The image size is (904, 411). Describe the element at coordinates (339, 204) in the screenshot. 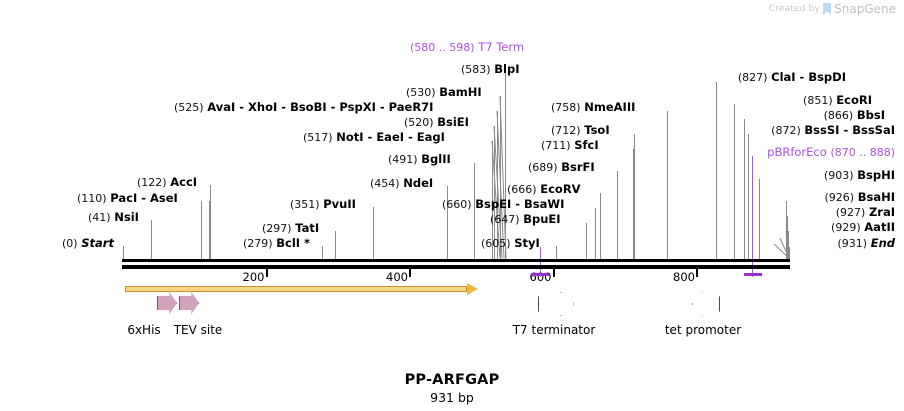

I see `site-name: PvuII` at that location.